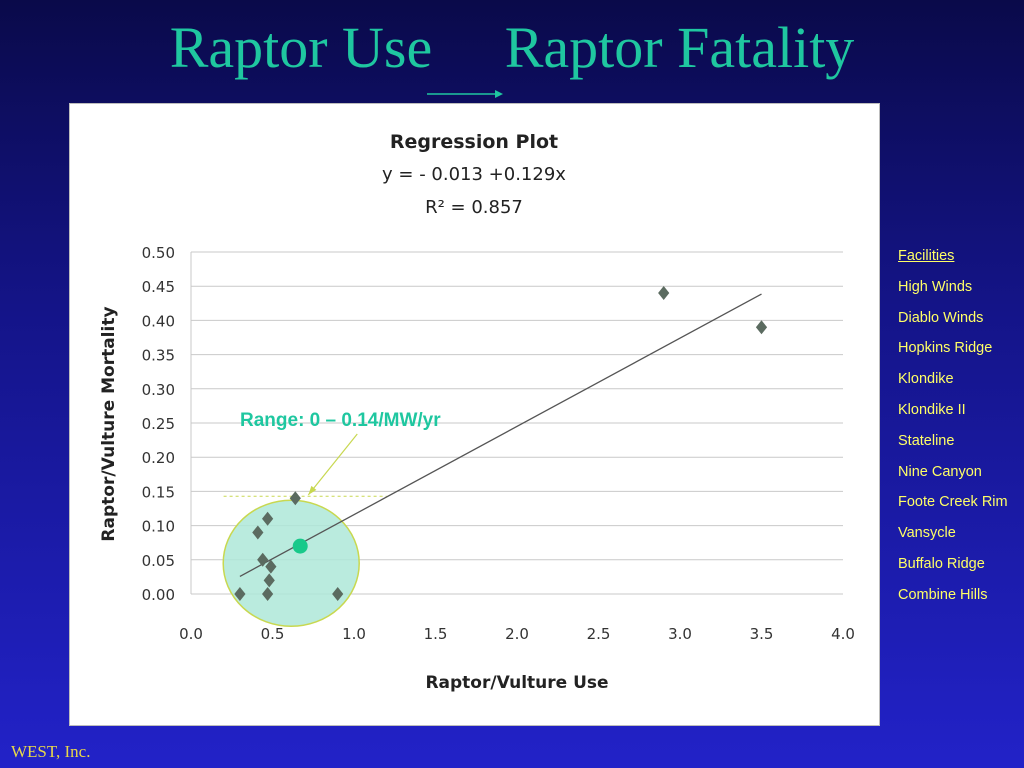  Describe the element at coordinates (158, 595) in the screenshot. I see `y-tick-label: 0.00` at that location.